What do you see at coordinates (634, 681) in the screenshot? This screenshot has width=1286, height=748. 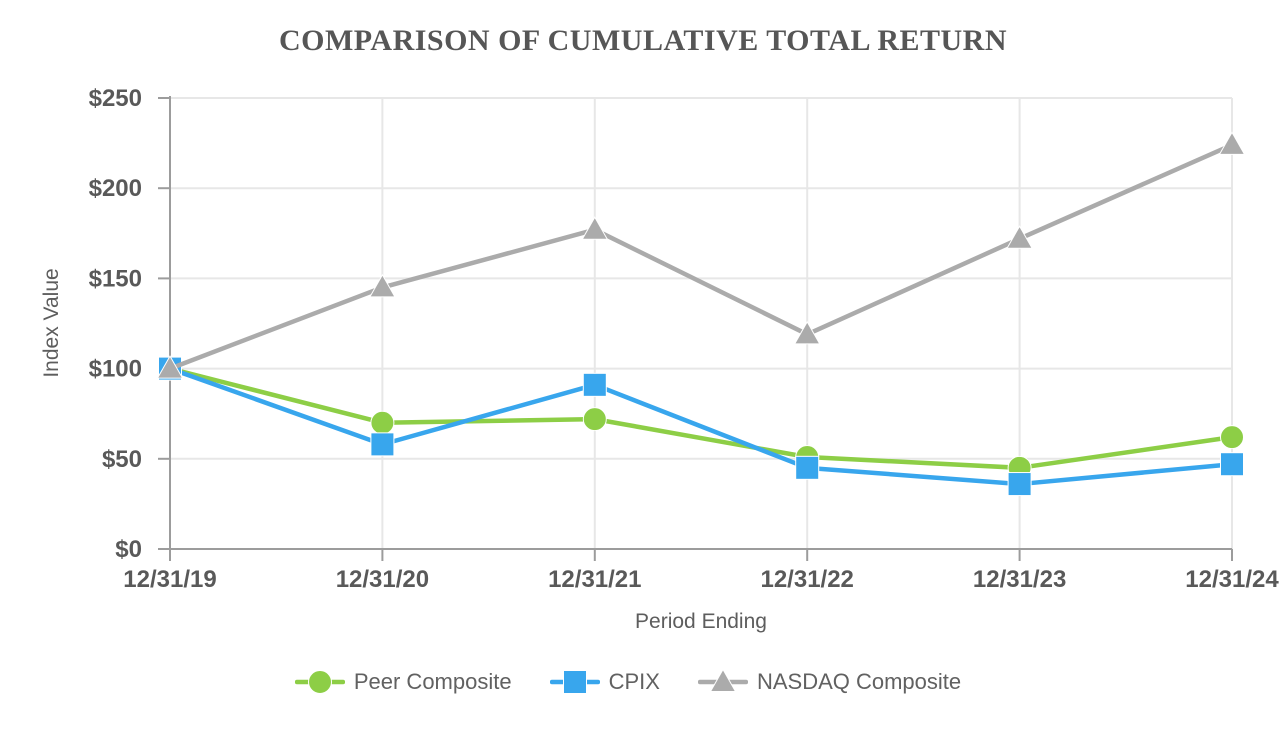 I see `legend-label: CPIX` at bounding box center [634, 681].